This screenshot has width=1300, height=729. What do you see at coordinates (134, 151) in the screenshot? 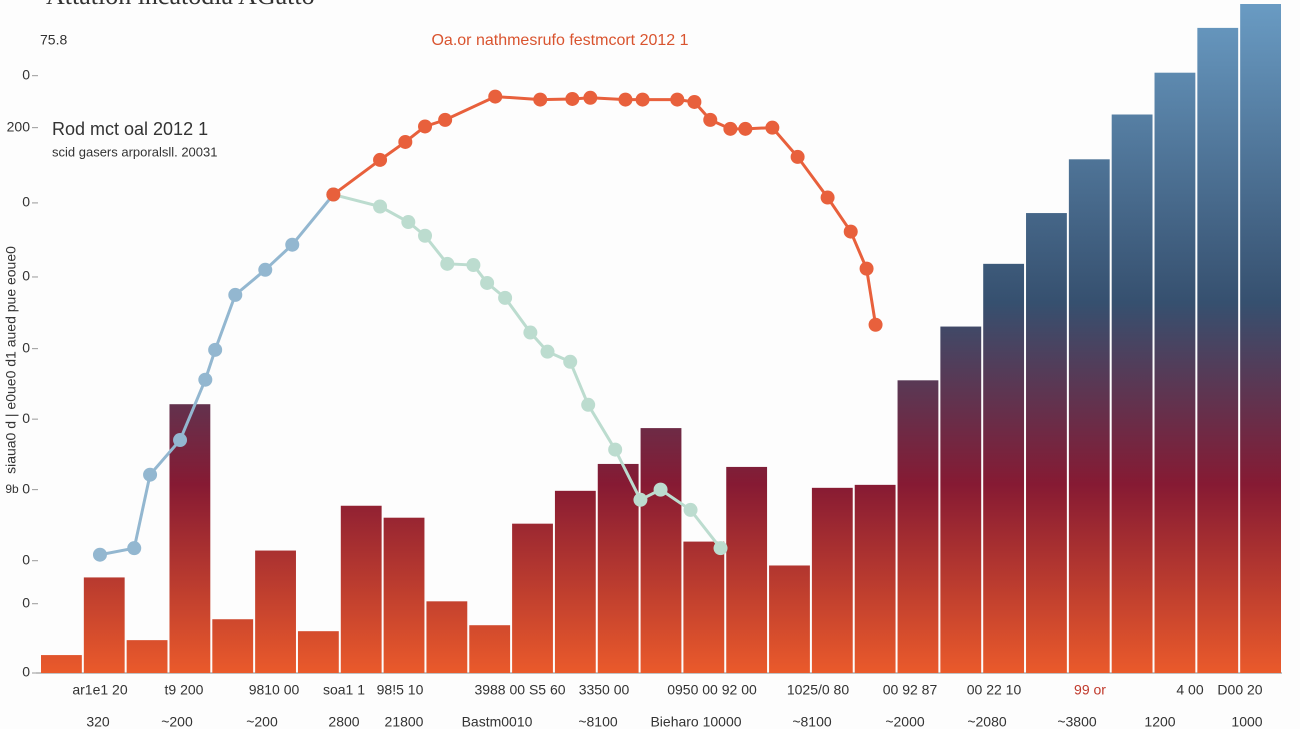
I see `note-text: scid gasers arporalsll. 20031` at bounding box center [134, 151].